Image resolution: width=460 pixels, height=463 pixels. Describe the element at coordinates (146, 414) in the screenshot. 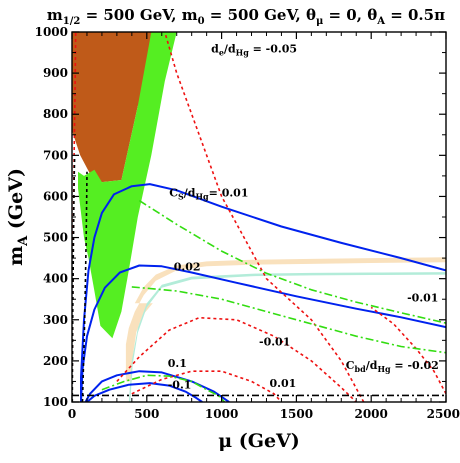

I see `x-tick-label: 500` at that location.